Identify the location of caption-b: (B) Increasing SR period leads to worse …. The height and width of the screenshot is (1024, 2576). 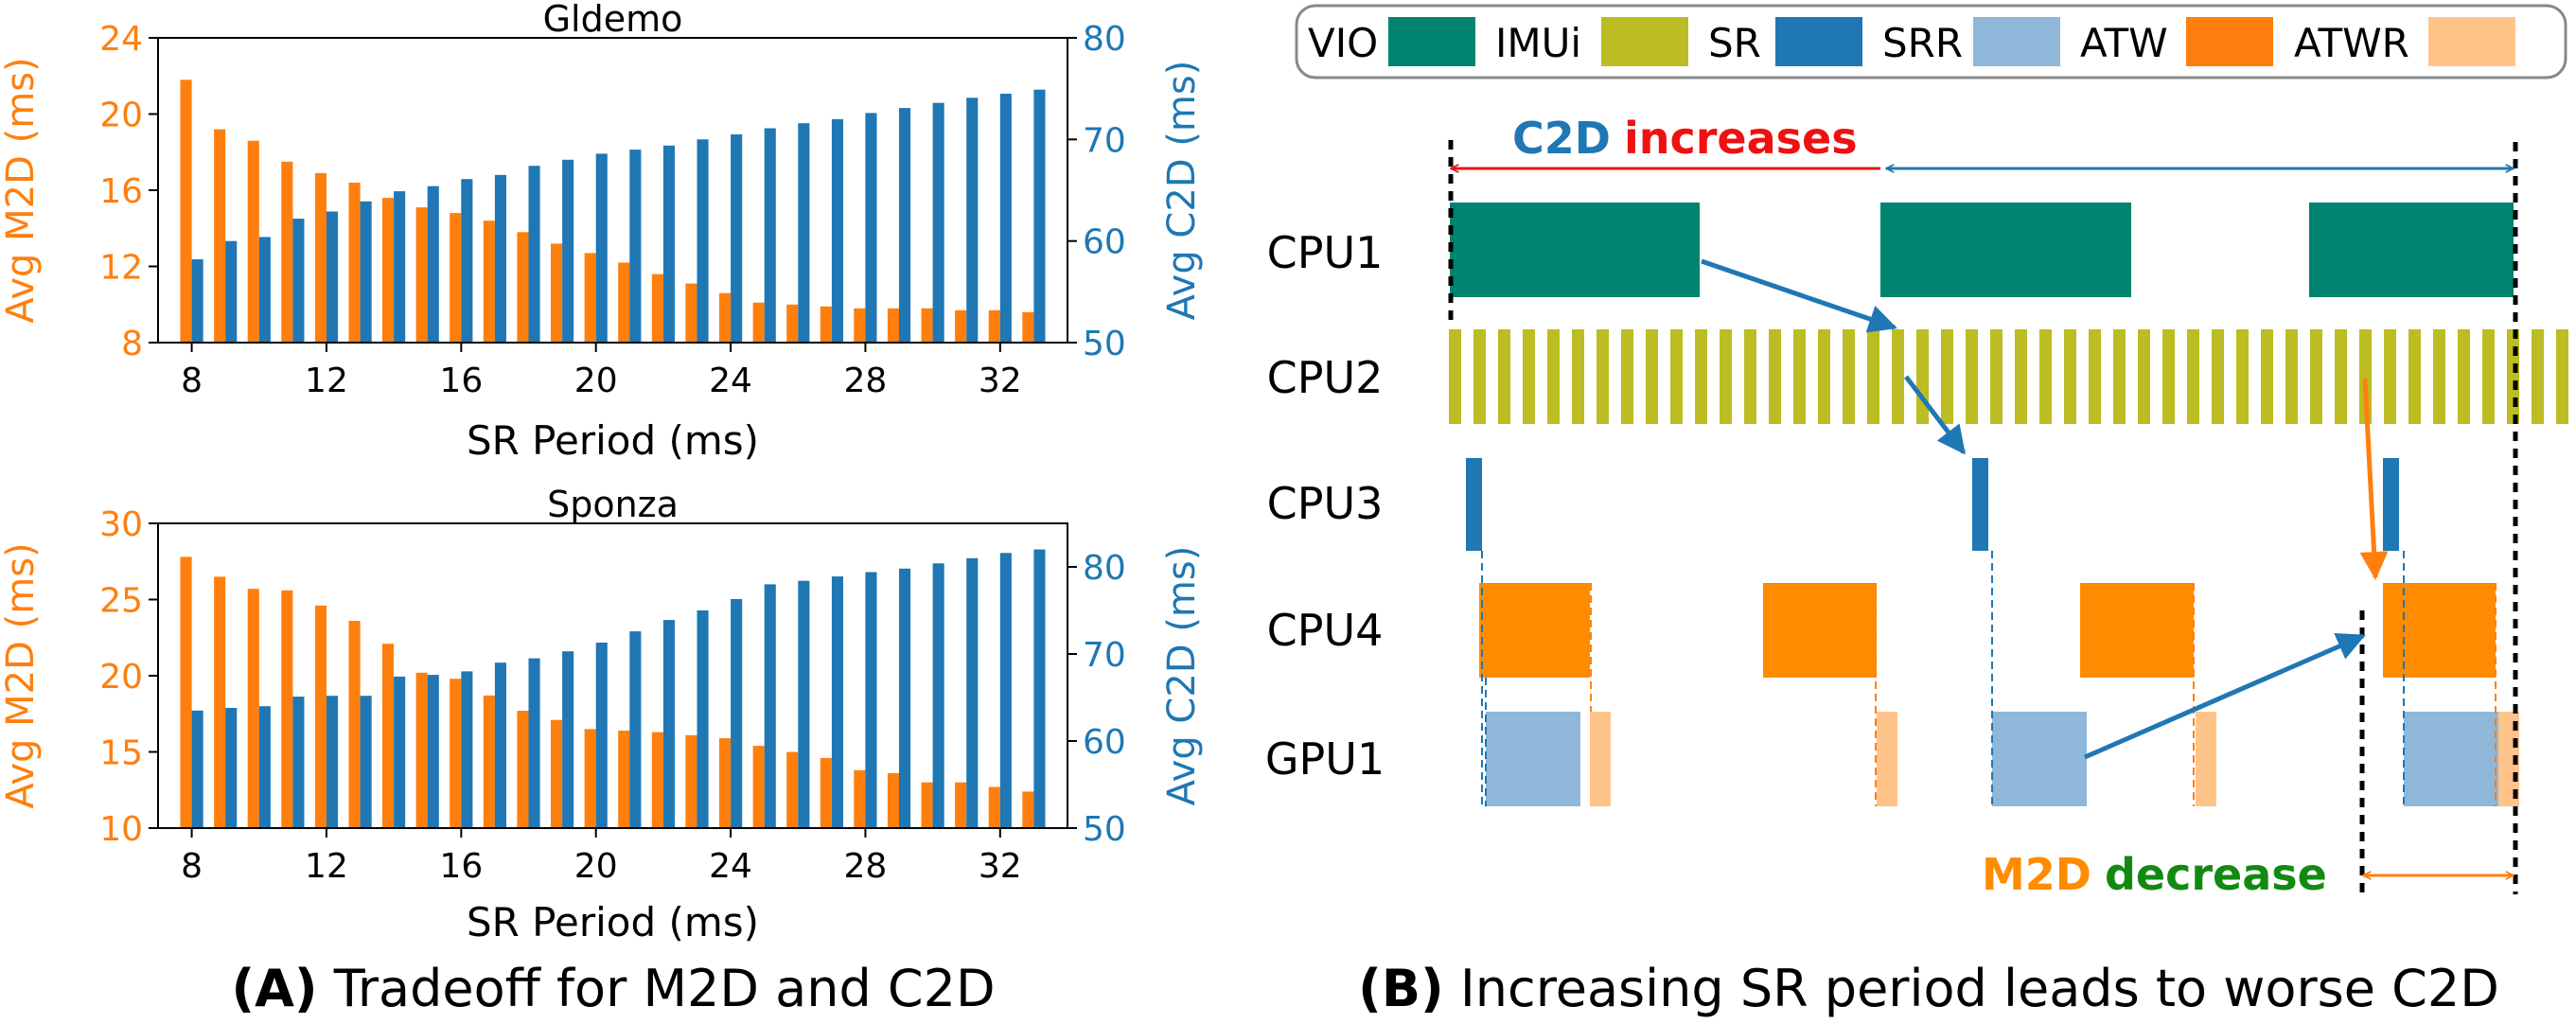
(1928, 988).